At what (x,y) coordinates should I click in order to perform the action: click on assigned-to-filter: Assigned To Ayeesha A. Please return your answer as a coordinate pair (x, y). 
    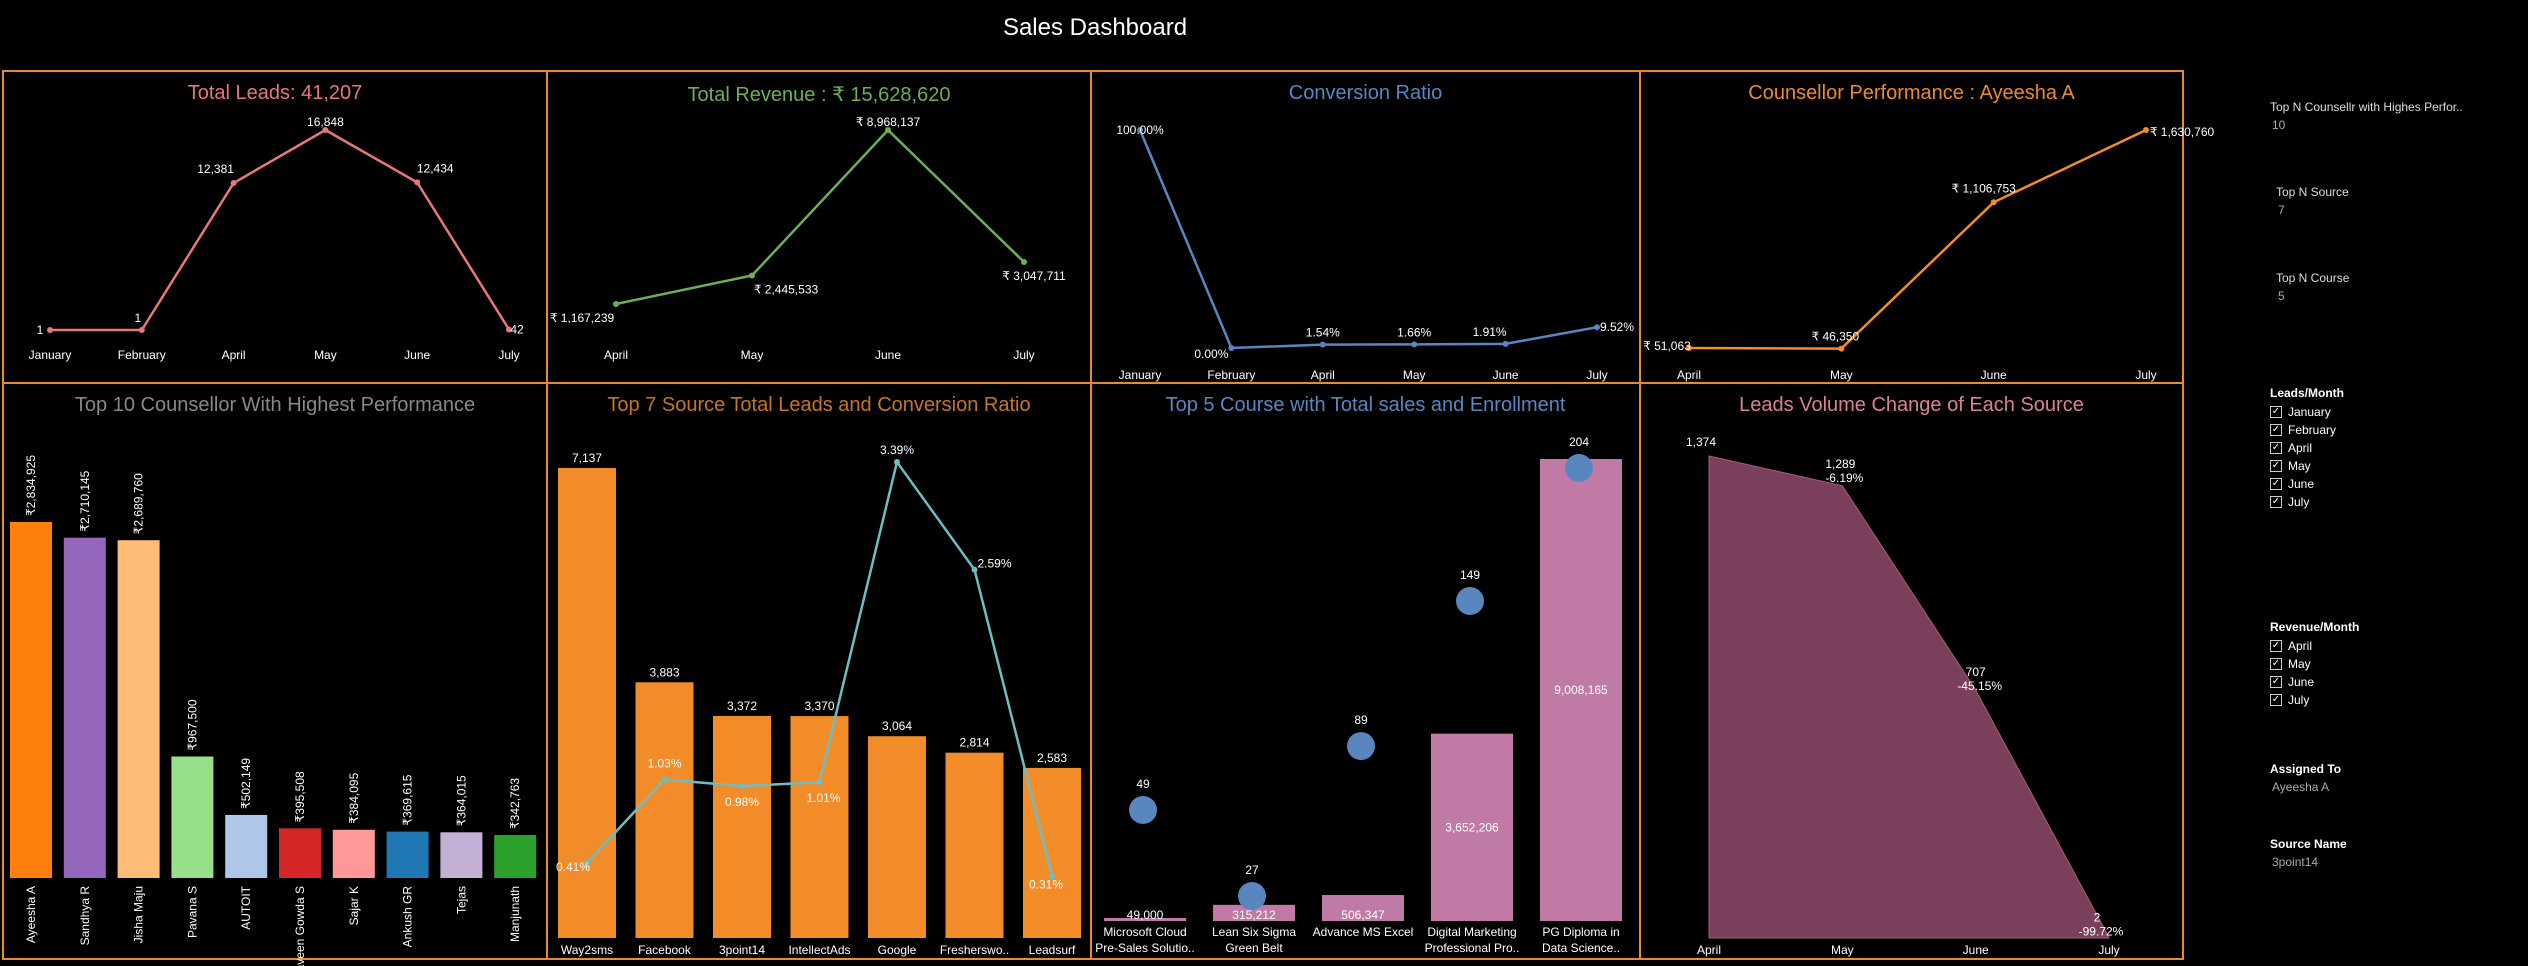
    Looking at the image, I should click on (2390, 778).